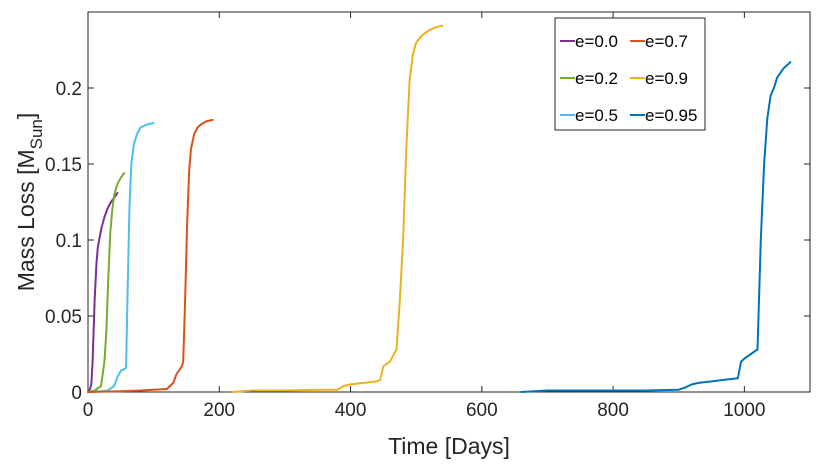 The image size is (830, 468). I want to click on series-line-e=0.7, so click(150, 255).